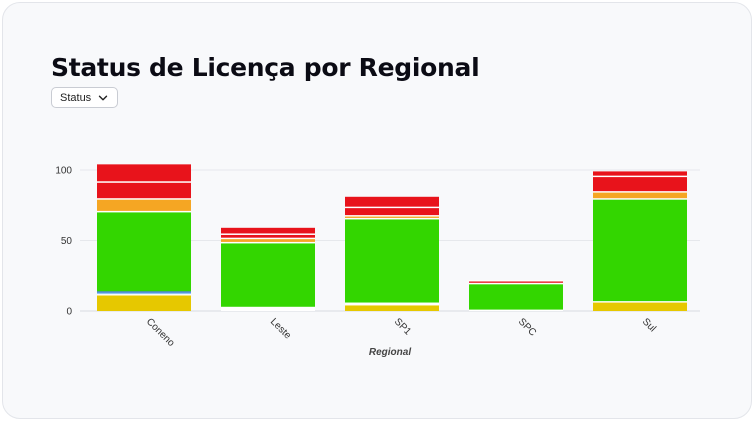 This screenshot has width=756, height=423. I want to click on x-tick-label: Leste, so click(280, 328).